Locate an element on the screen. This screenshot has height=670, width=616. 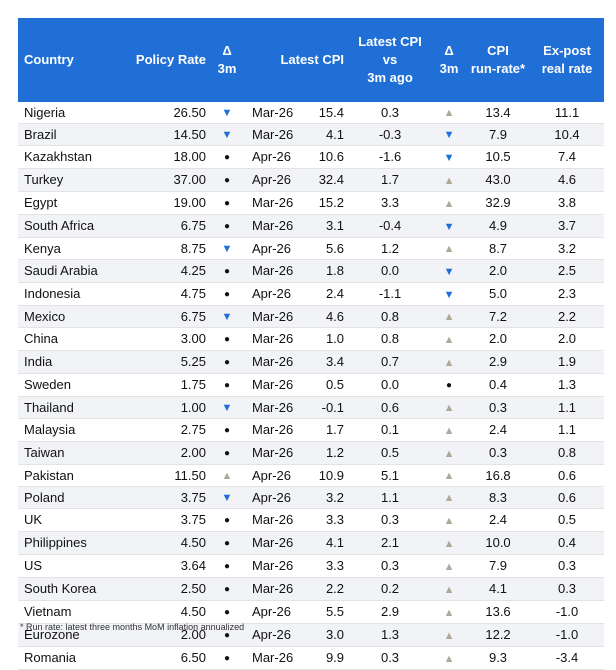
table-row: Kazakhstan 18.00 ● Apr-26 10.6 -1.6 ▼ 10.5 7.4 is located at coordinates (311, 157).